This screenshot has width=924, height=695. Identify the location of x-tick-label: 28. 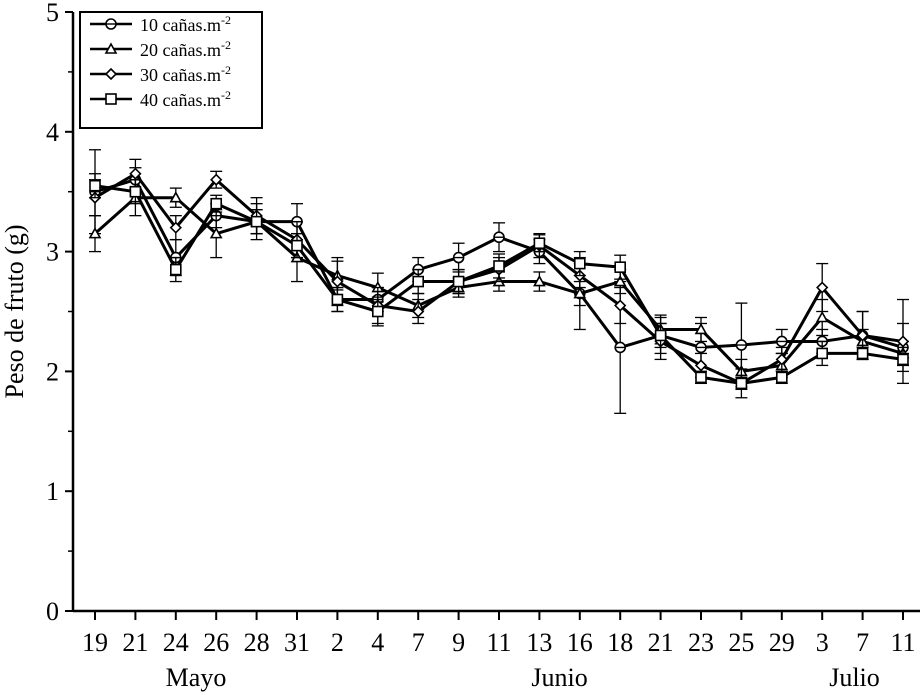
(257, 642).